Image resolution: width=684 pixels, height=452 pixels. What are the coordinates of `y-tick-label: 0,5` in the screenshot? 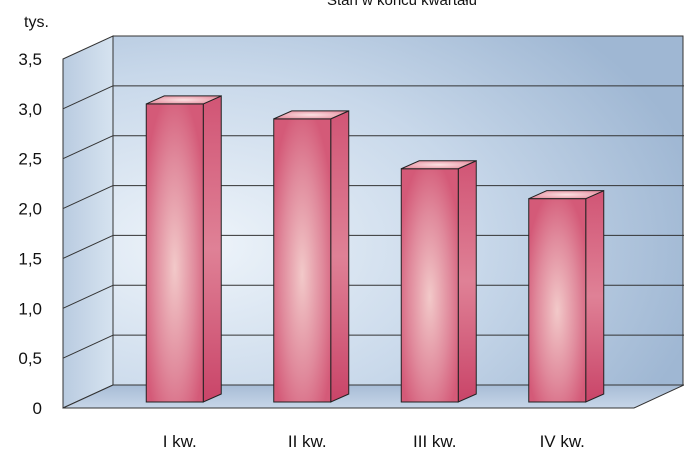 It's located at (30, 358).